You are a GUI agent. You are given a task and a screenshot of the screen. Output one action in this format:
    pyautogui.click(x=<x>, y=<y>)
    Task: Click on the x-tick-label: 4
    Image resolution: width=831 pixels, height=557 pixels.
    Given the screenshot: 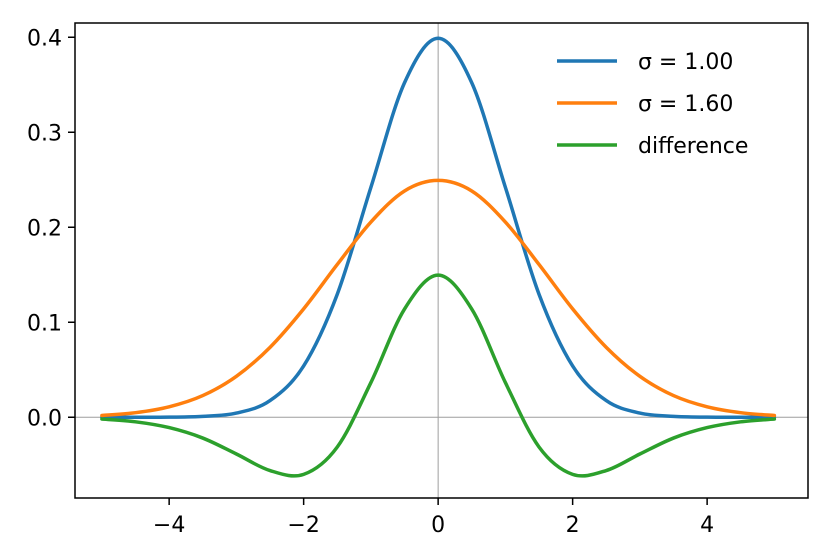 What is the action you would take?
    pyautogui.click(x=707, y=525)
    